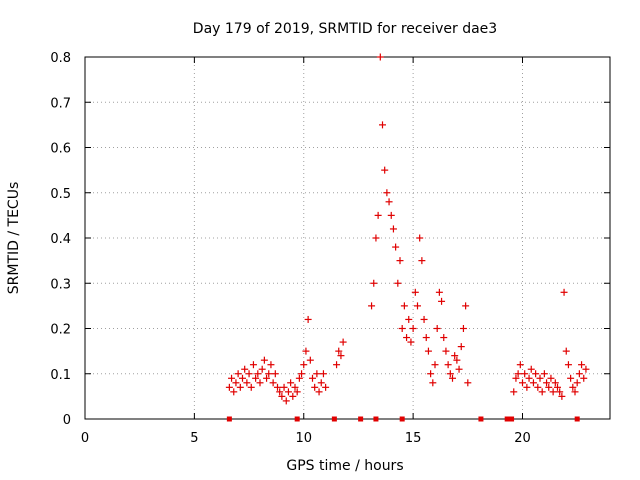 The width and height of the screenshot is (640, 480). I want to click on y-tick-label: 0.4, so click(60, 239).